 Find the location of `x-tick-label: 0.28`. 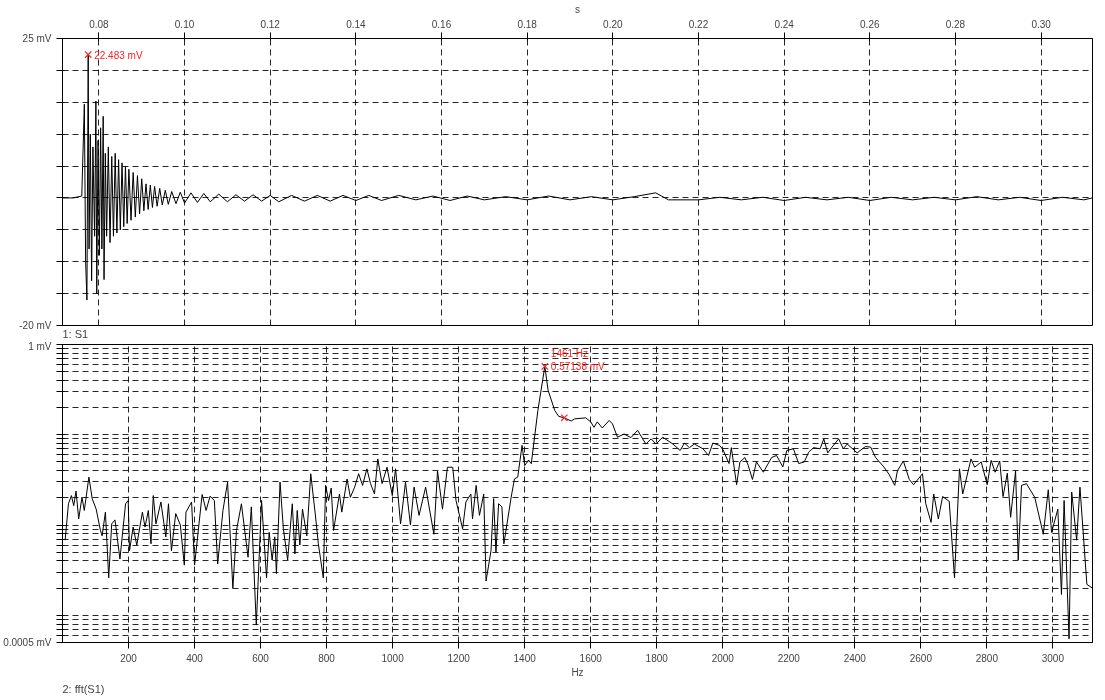

x-tick-label: 0.28 is located at coordinates (955, 24).